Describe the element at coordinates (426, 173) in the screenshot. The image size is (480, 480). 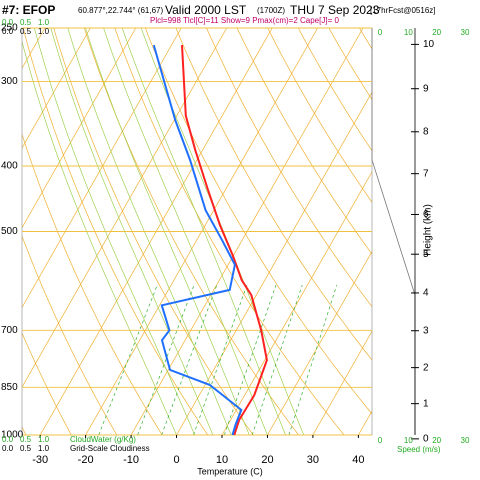
I see `height-tick-label: 7` at that location.